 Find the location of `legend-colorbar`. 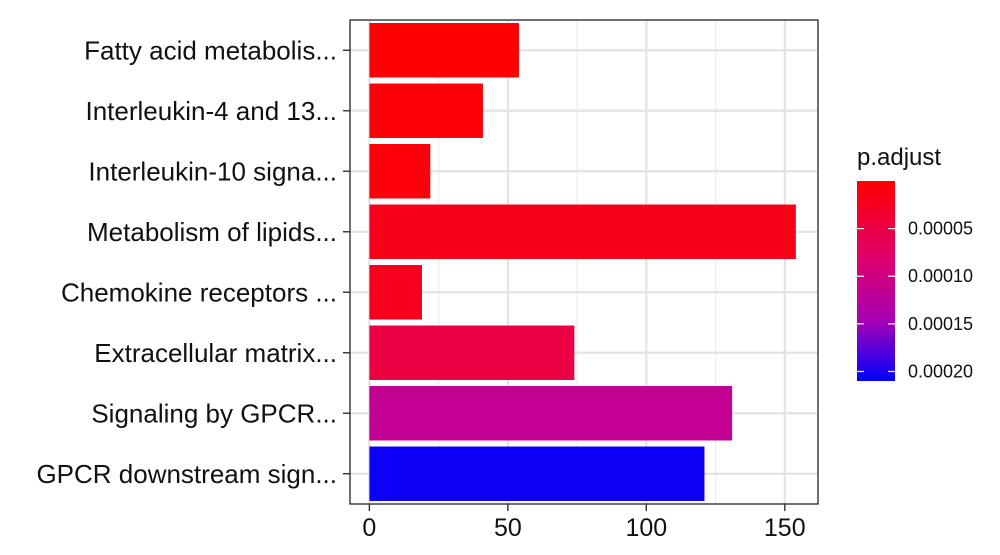

legend-colorbar is located at coordinates (876, 281).